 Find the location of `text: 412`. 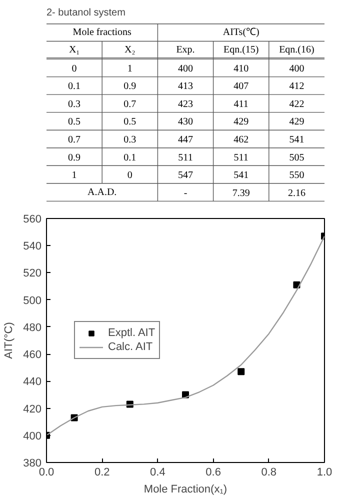

text: 412 is located at coordinates (296, 86).